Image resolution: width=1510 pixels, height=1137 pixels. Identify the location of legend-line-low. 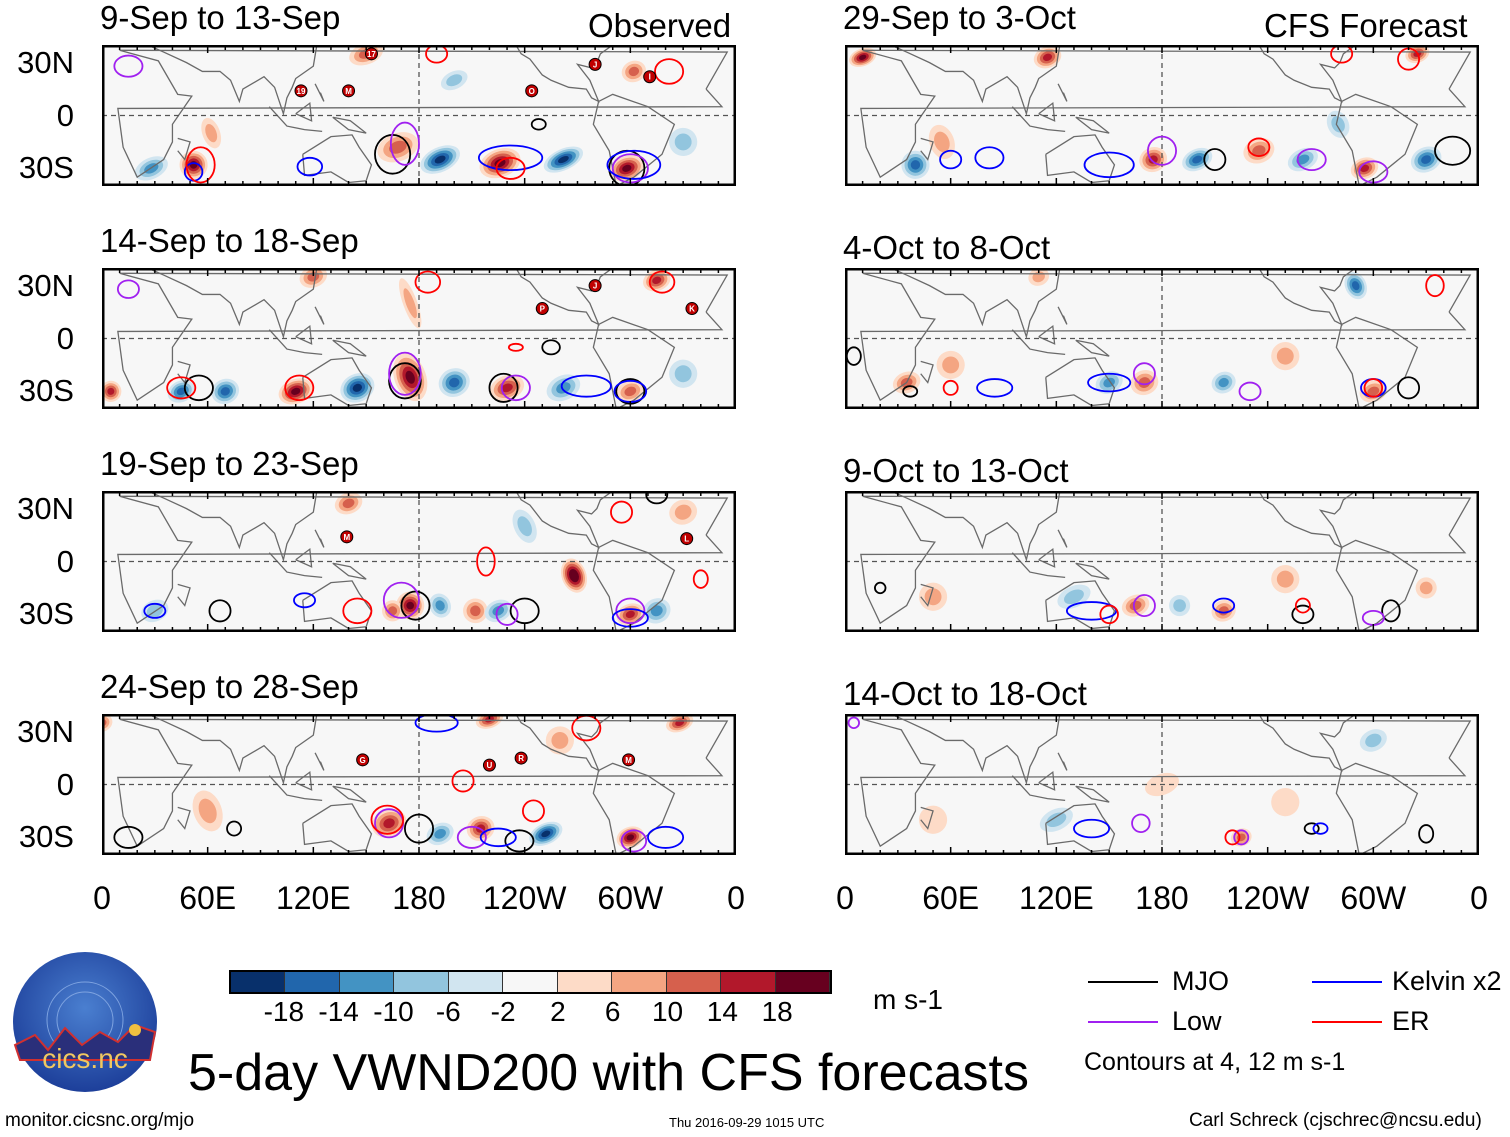
(1123, 1022).